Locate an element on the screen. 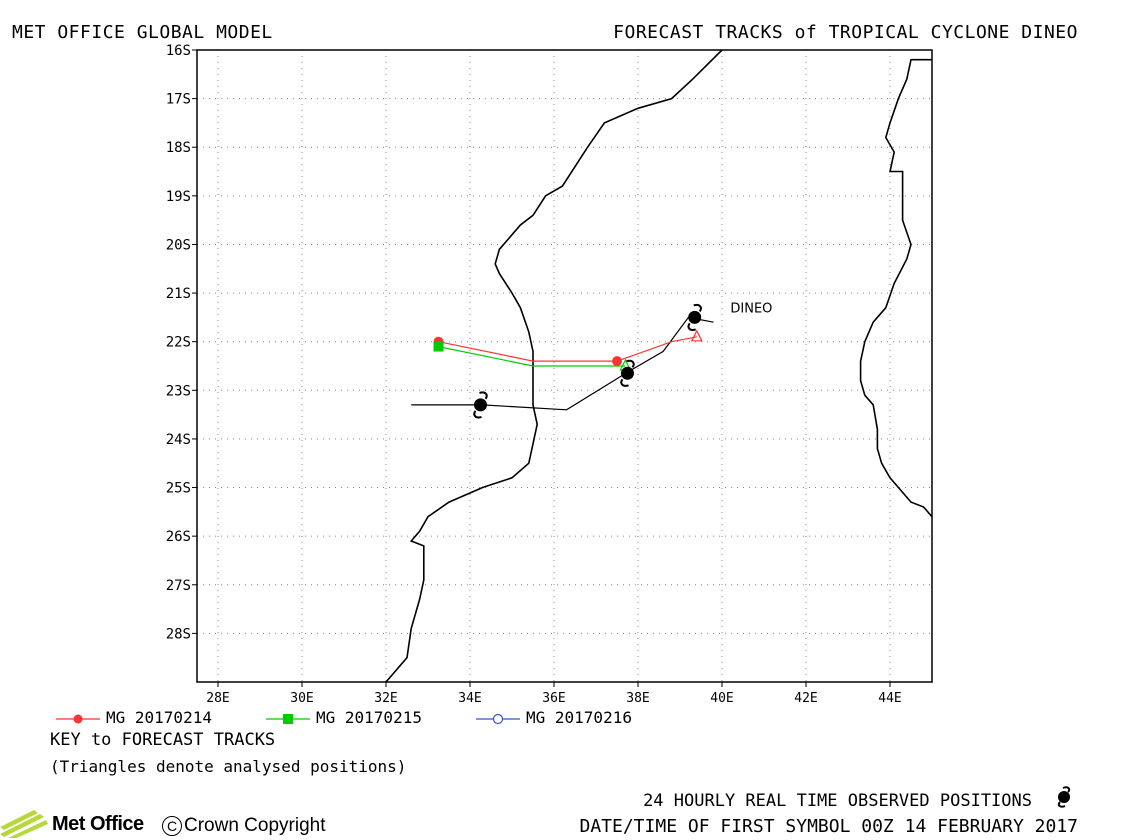 Image resolution: width=1130 pixels, height=840 pixels. logo-text: Met Office is located at coordinates (98, 823).